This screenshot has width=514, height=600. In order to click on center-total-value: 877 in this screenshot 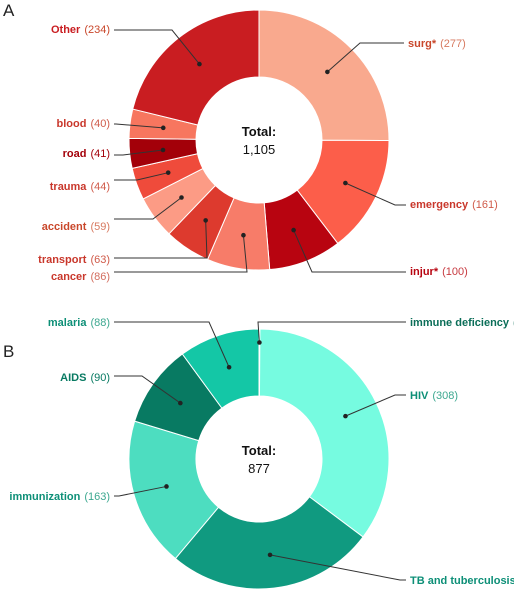, I will do `click(259, 468)`.